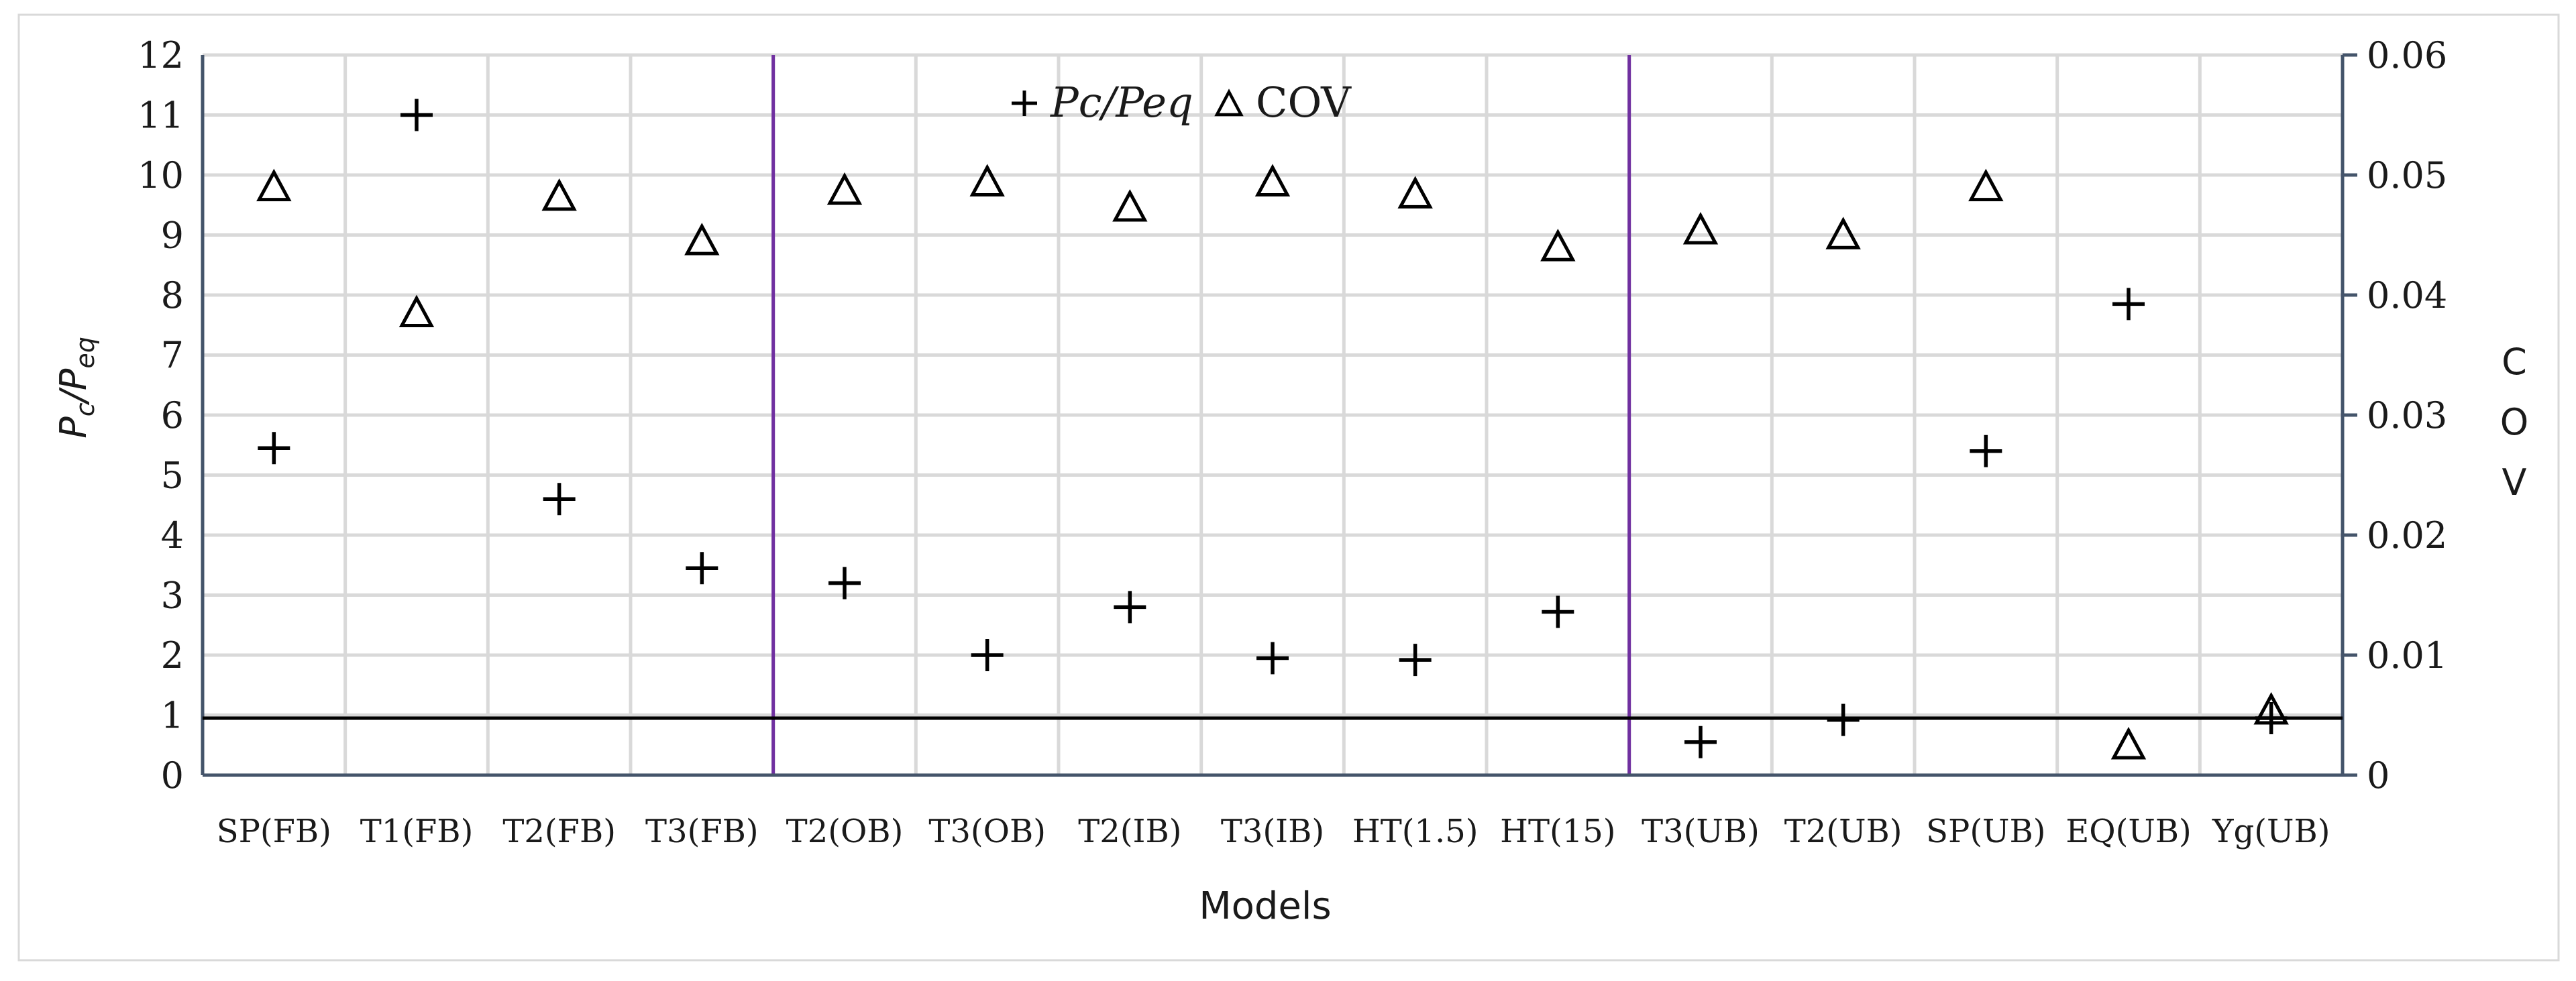  I want to click on y-tick-label: 1, so click(172, 716).